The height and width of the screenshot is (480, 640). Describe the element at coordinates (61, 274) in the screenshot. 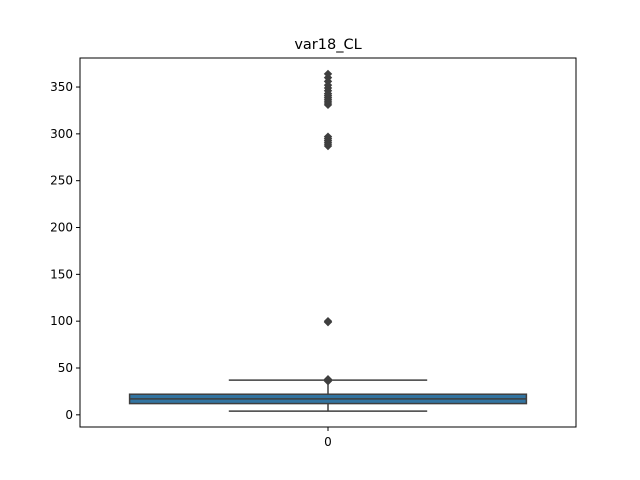

I see `y-tick-label: 150` at that location.